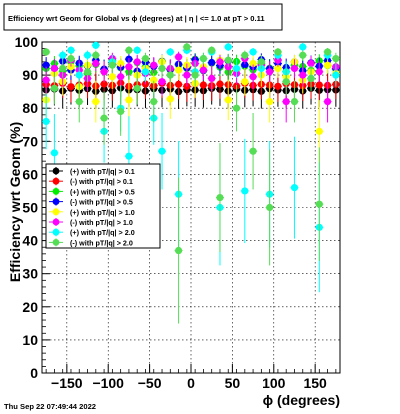 Image resolution: width=400 pixels, height=414 pixels. I want to click on legend-label: (+) with pT/|q| > 1.0, so click(102, 212).